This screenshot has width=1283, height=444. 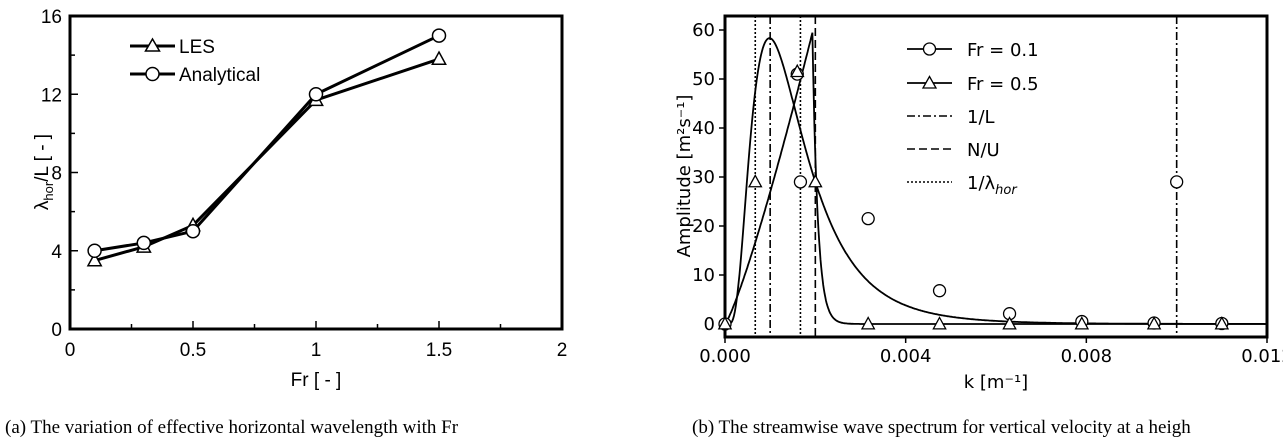 What do you see at coordinates (981, 117) in the screenshot?
I see `legend-1l-label: 1/L` at bounding box center [981, 117].